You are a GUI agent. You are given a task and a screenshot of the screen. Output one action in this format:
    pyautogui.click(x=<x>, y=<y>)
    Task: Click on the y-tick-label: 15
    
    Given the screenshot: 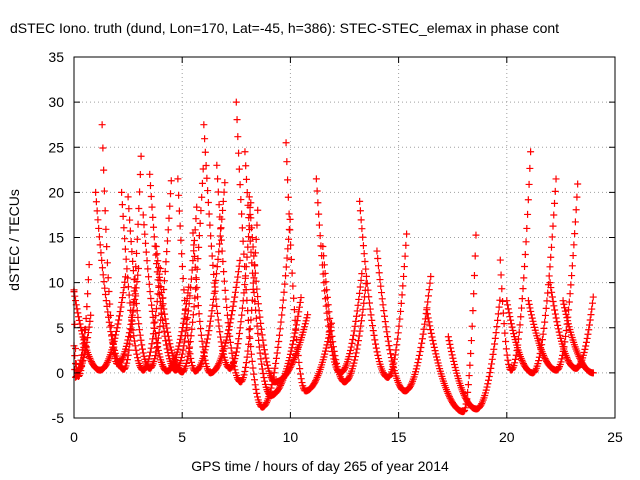 What is the action you would take?
    pyautogui.click(x=56, y=238)
    